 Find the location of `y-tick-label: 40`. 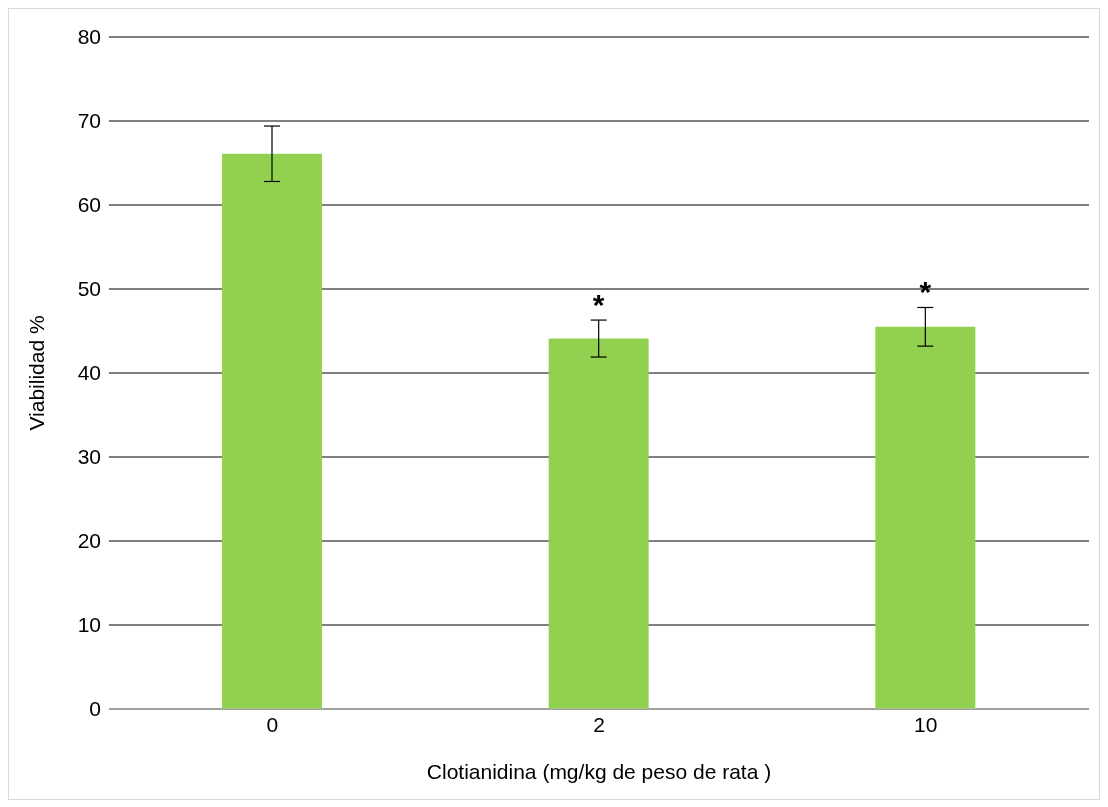

y-tick-label: 40 is located at coordinates (89, 373).